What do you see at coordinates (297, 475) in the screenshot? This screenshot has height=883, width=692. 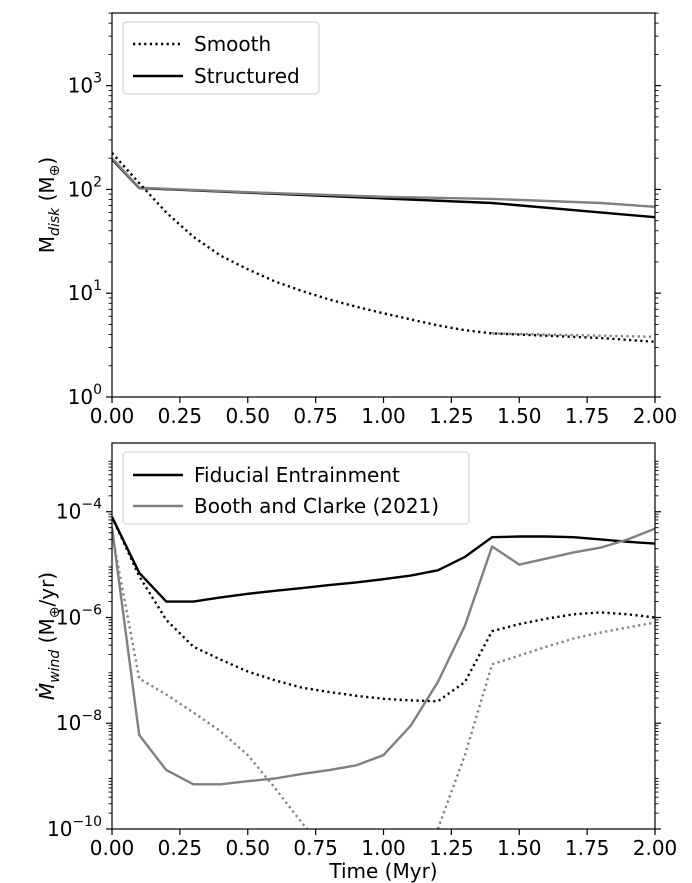 I see `legend-label-0: Fiducial Entrainment` at bounding box center [297, 475].